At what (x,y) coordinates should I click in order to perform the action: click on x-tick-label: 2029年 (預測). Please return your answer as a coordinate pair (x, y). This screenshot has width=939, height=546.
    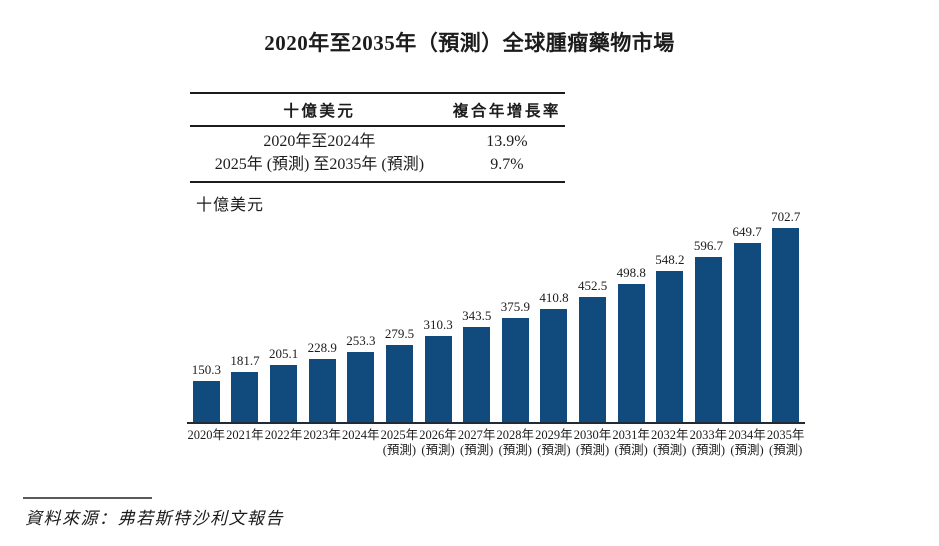
    Looking at the image, I should click on (554, 443).